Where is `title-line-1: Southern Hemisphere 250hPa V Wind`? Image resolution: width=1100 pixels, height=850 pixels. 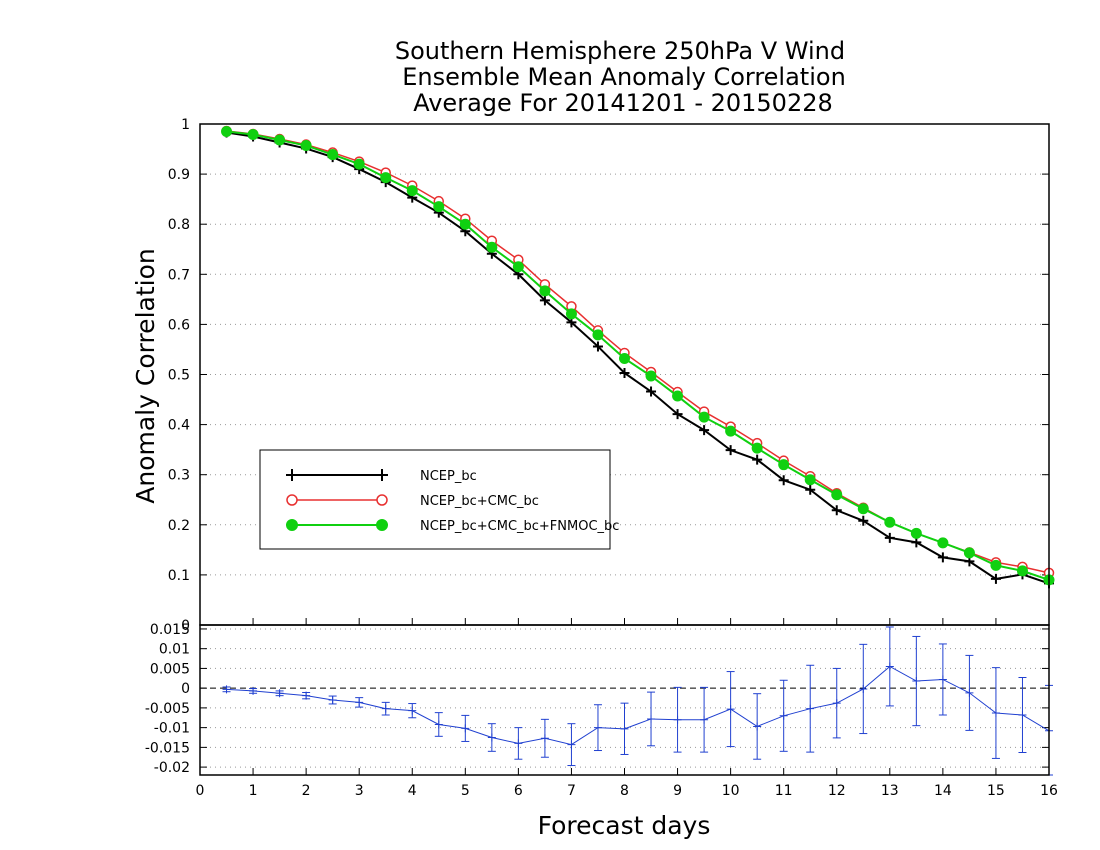
title-line-1: Southern Hemisphere 250hPa V Wind is located at coordinates (620, 51).